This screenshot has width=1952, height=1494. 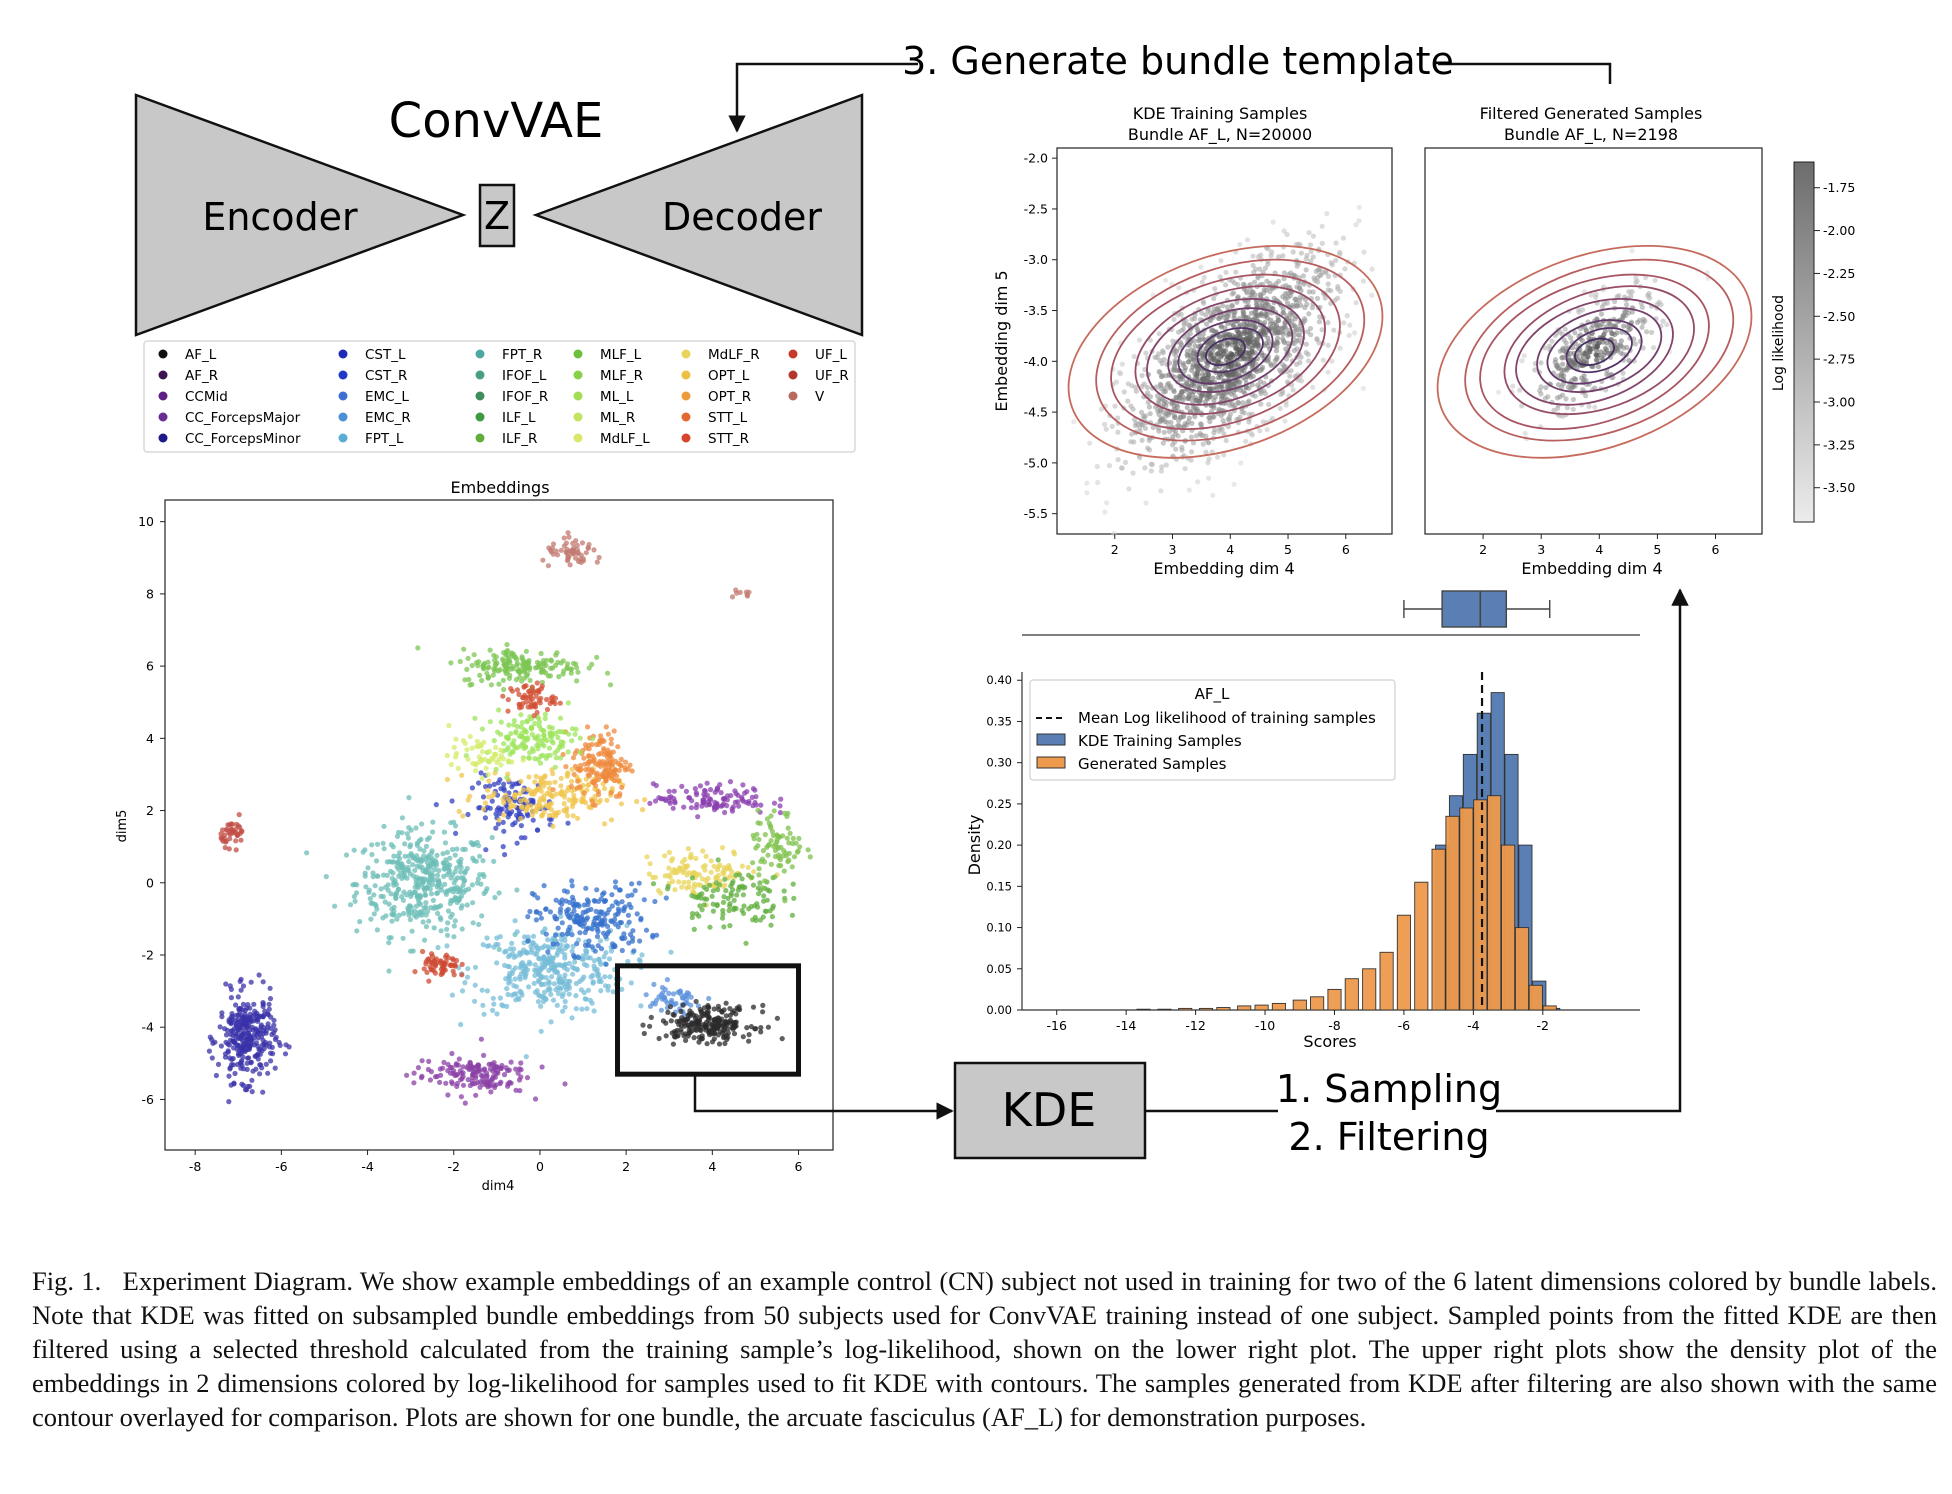 I want to click on legend-label-opt_r: OPT_R, so click(x=729, y=397).